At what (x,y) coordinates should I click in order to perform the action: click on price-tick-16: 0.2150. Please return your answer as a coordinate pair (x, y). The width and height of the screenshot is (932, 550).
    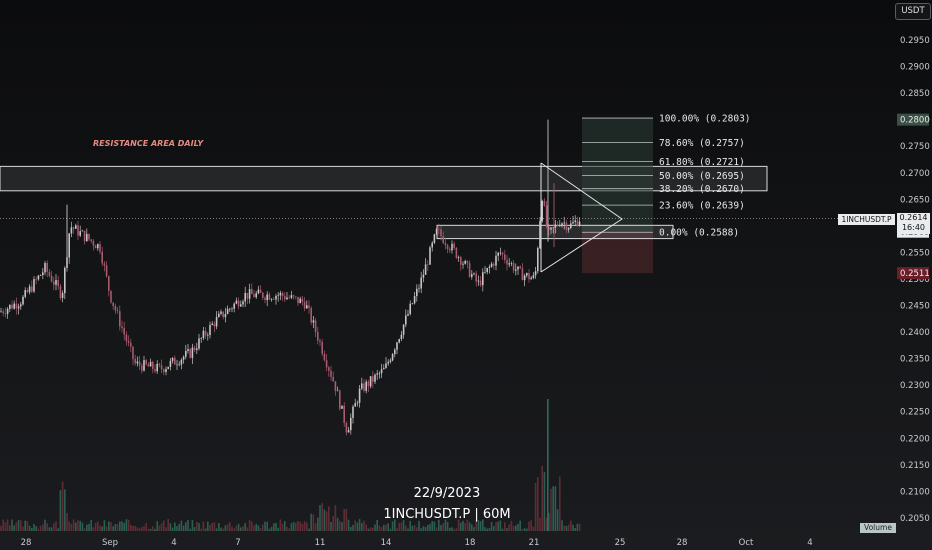
    Looking at the image, I should click on (915, 466).